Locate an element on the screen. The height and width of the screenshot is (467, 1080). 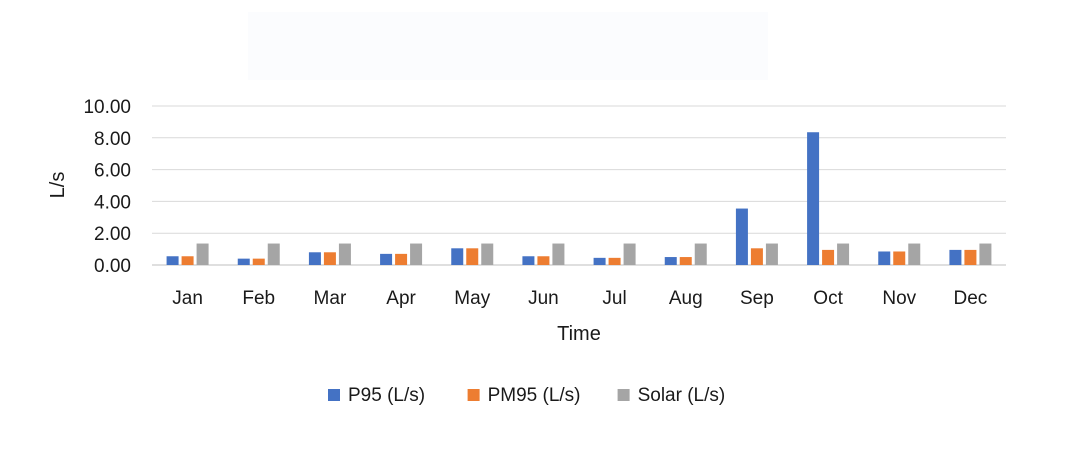
y-tick-label-5: 10.00 is located at coordinates (107, 107).